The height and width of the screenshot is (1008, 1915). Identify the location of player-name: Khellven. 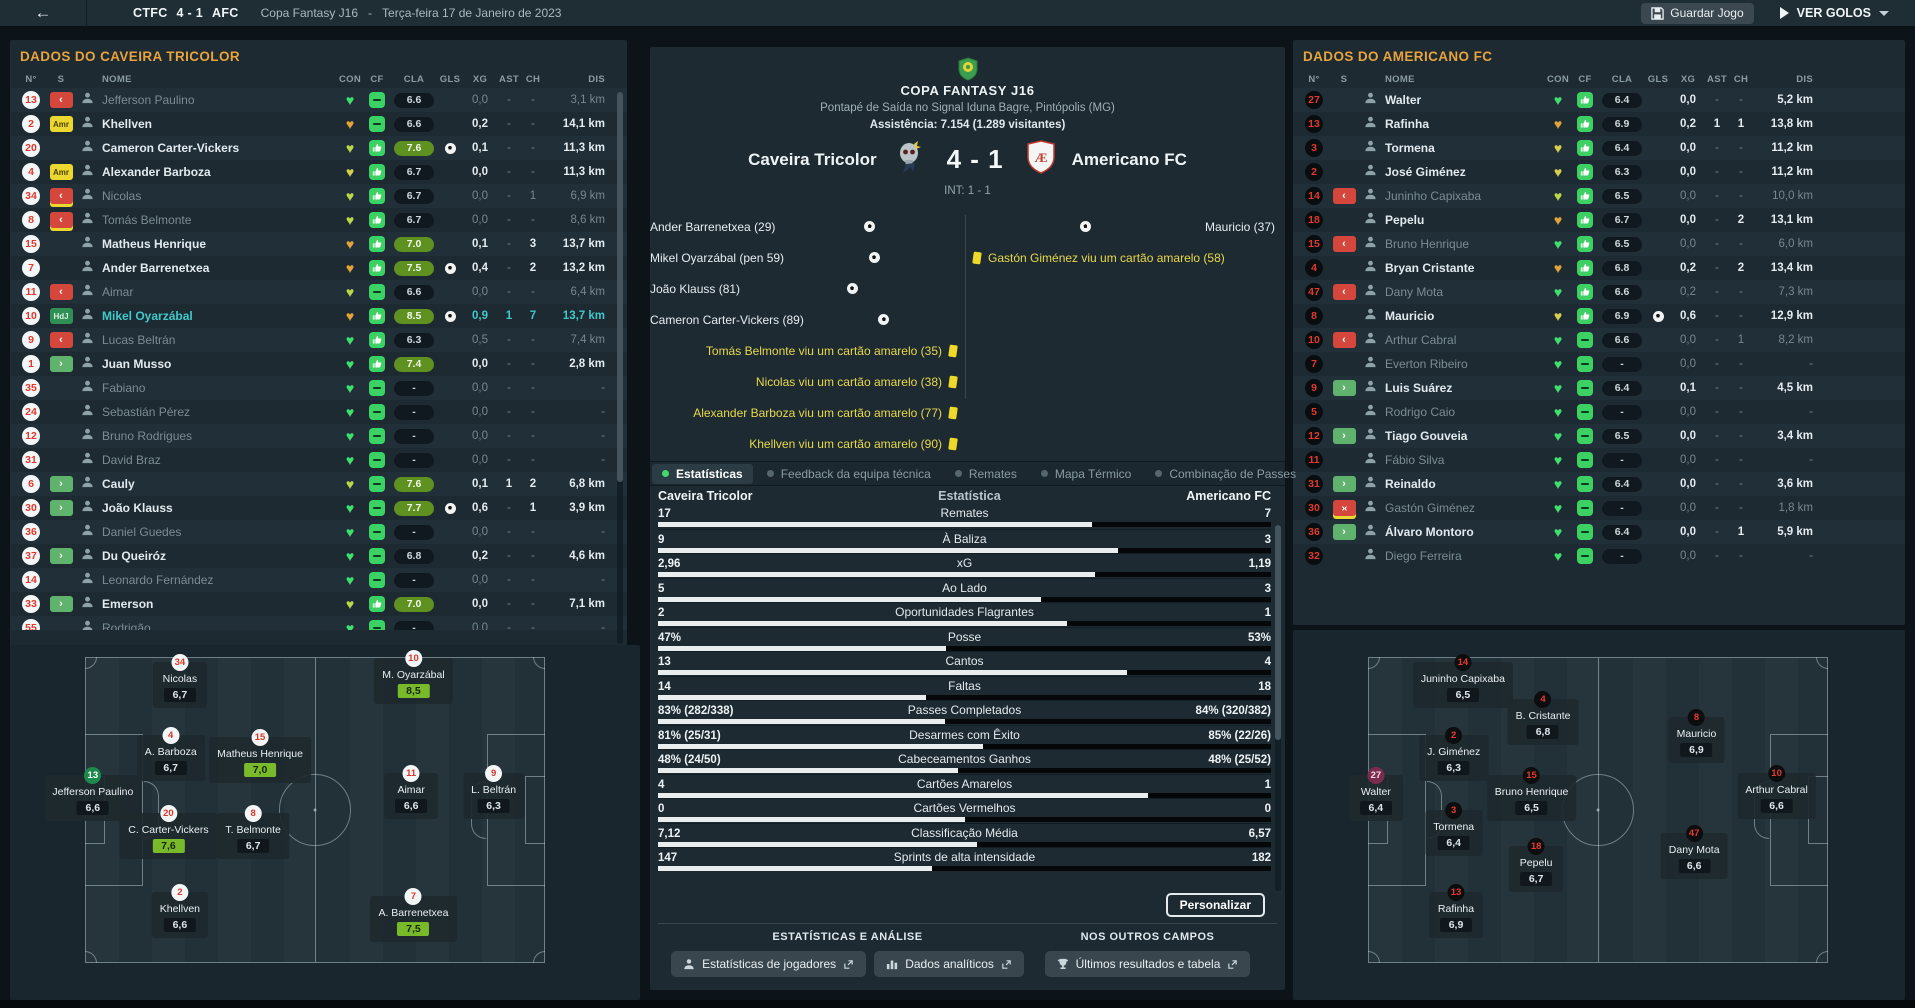
(127, 124).